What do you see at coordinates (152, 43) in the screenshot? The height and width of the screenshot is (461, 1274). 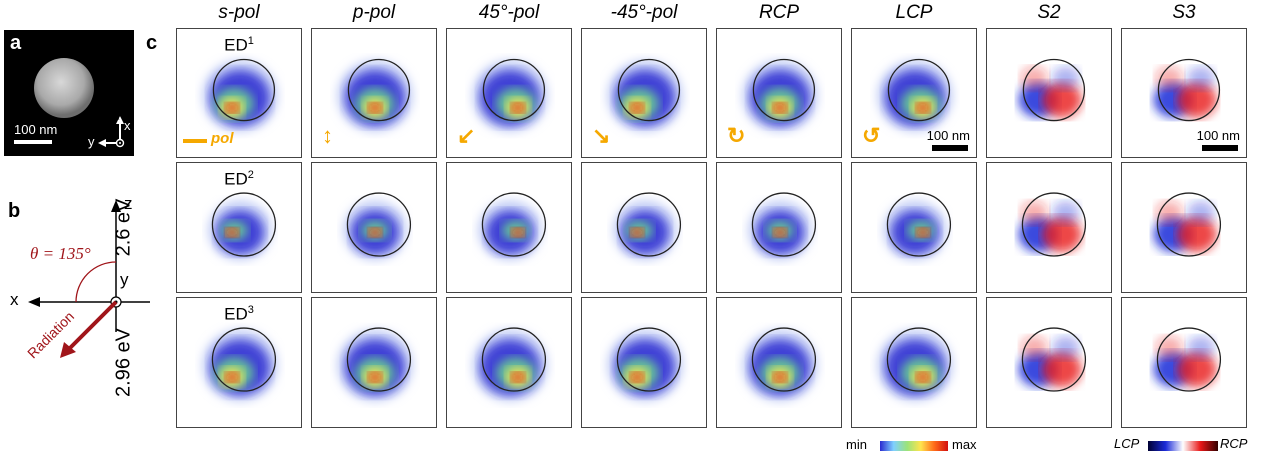 I see `panel-letter-c: c` at bounding box center [152, 43].